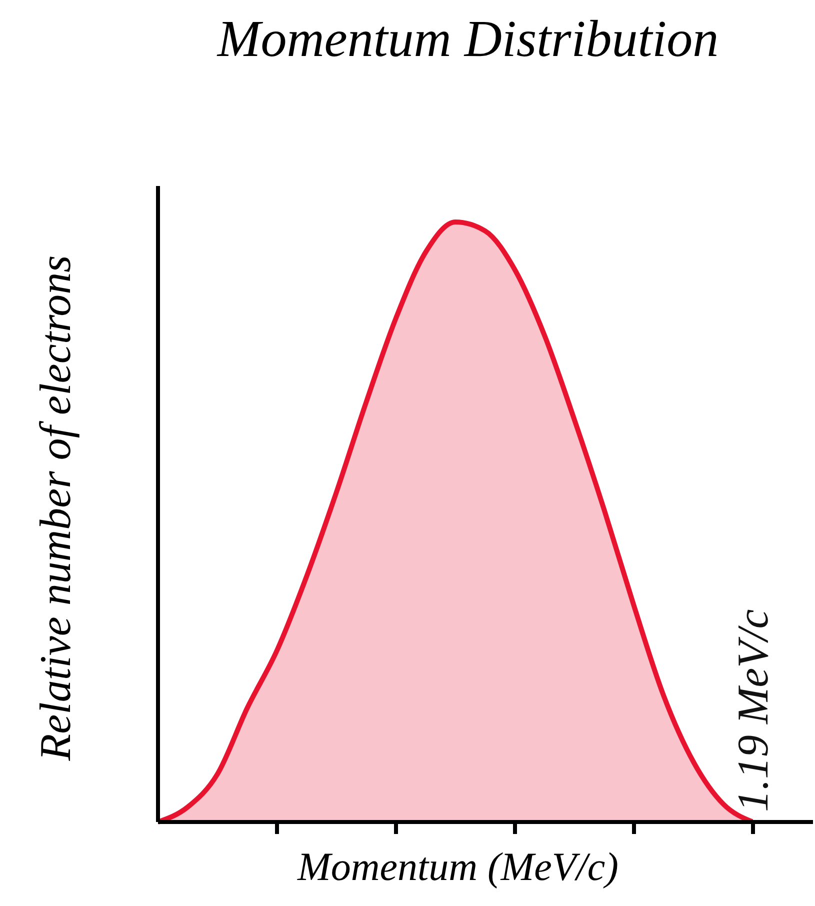 The image size is (815, 906). Describe the element at coordinates (753, 710) in the screenshot. I see `annotation: 1.19 MeV/c` at that location.